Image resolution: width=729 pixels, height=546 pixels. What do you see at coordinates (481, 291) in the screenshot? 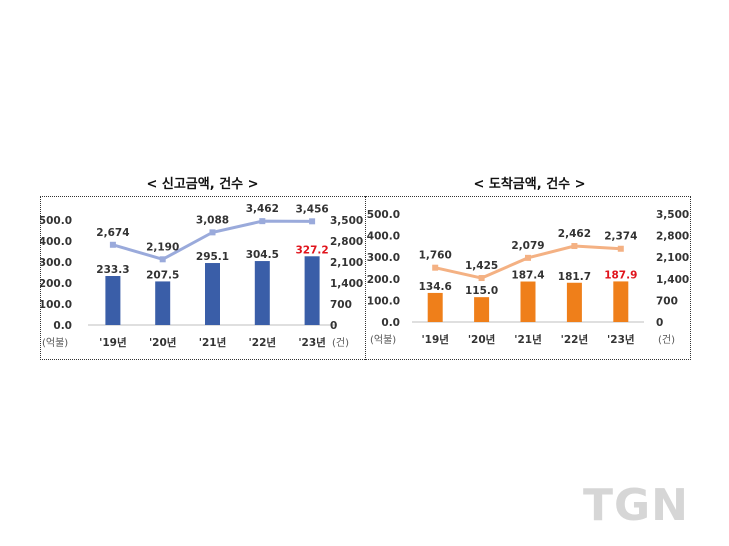
I see `bar-data-label: 115.0` at bounding box center [481, 291].